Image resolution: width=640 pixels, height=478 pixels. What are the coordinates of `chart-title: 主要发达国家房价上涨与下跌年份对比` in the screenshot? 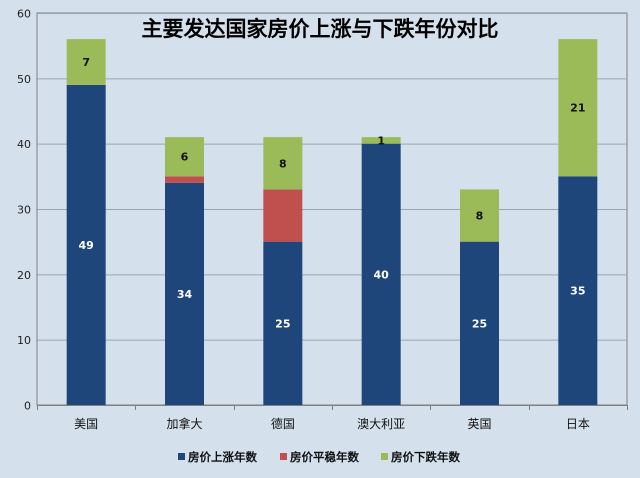 It's located at (320, 29).